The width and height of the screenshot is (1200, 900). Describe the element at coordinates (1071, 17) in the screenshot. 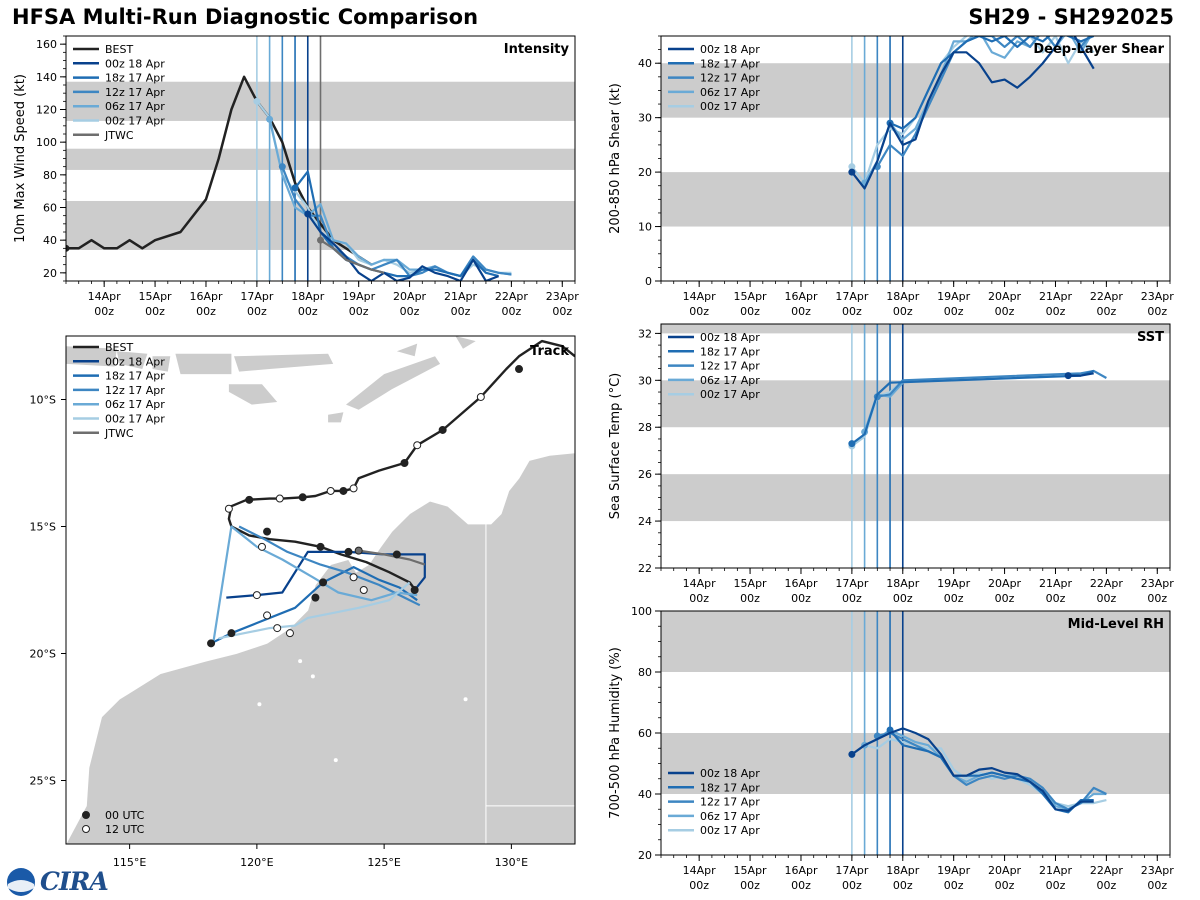

I see `storm-id: SH29 - SH292025` at that location.